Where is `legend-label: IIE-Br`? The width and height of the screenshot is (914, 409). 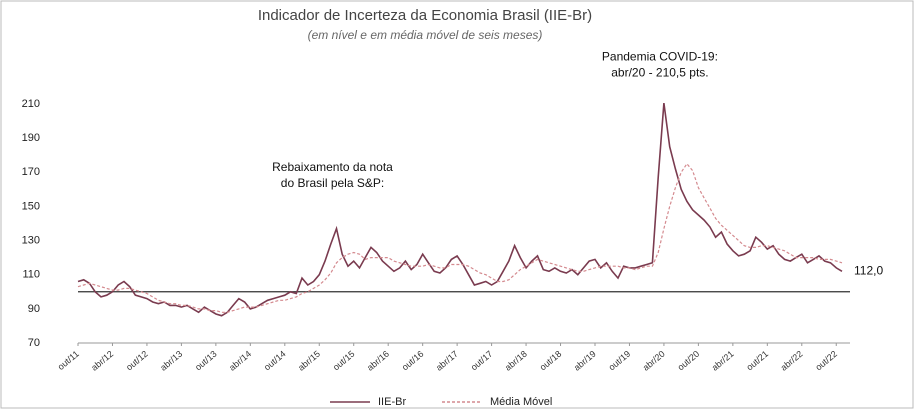
legend-label: IIE-Br is located at coordinates (392, 402).